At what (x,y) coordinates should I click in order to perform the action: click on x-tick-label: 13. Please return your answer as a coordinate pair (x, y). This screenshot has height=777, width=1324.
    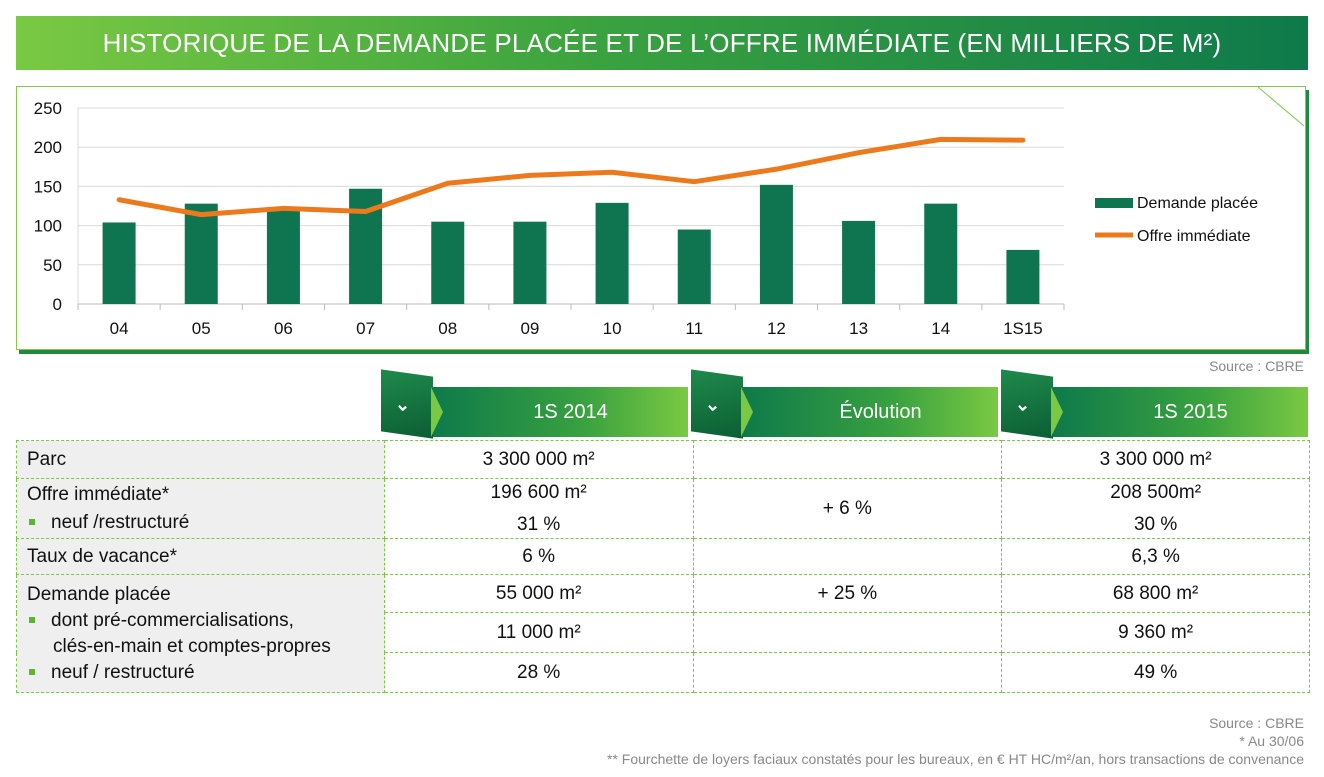
    Looking at the image, I should click on (858, 328).